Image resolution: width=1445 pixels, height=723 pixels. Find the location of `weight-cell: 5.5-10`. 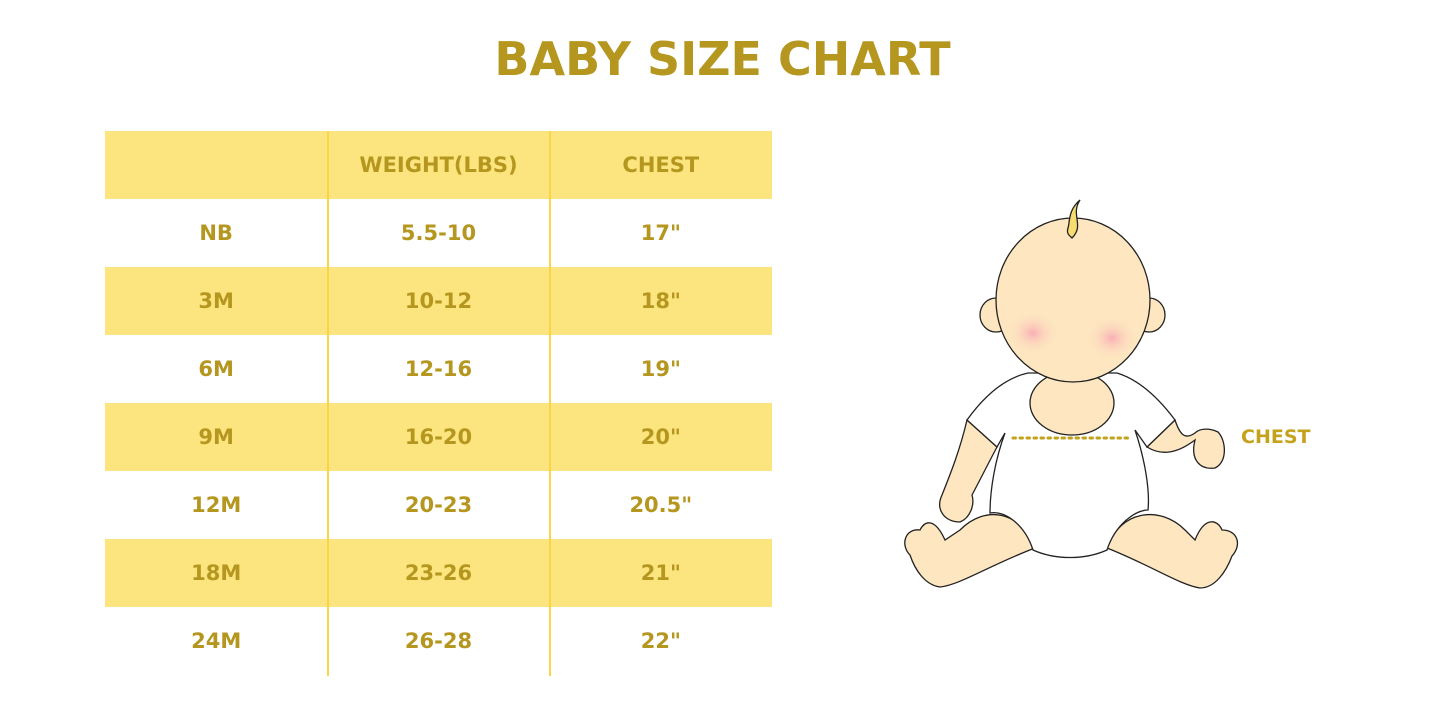

weight-cell: 5.5-10 is located at coordinates (438, 233).